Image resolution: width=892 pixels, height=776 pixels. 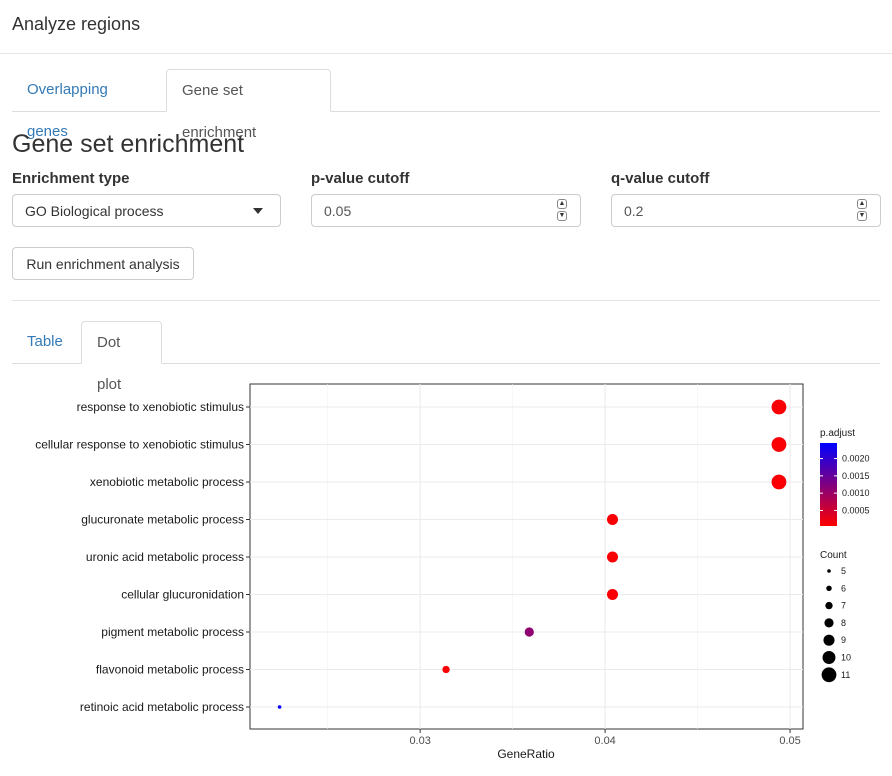 I want to click on size-legend-title: Count, so click(x=833, y=555).